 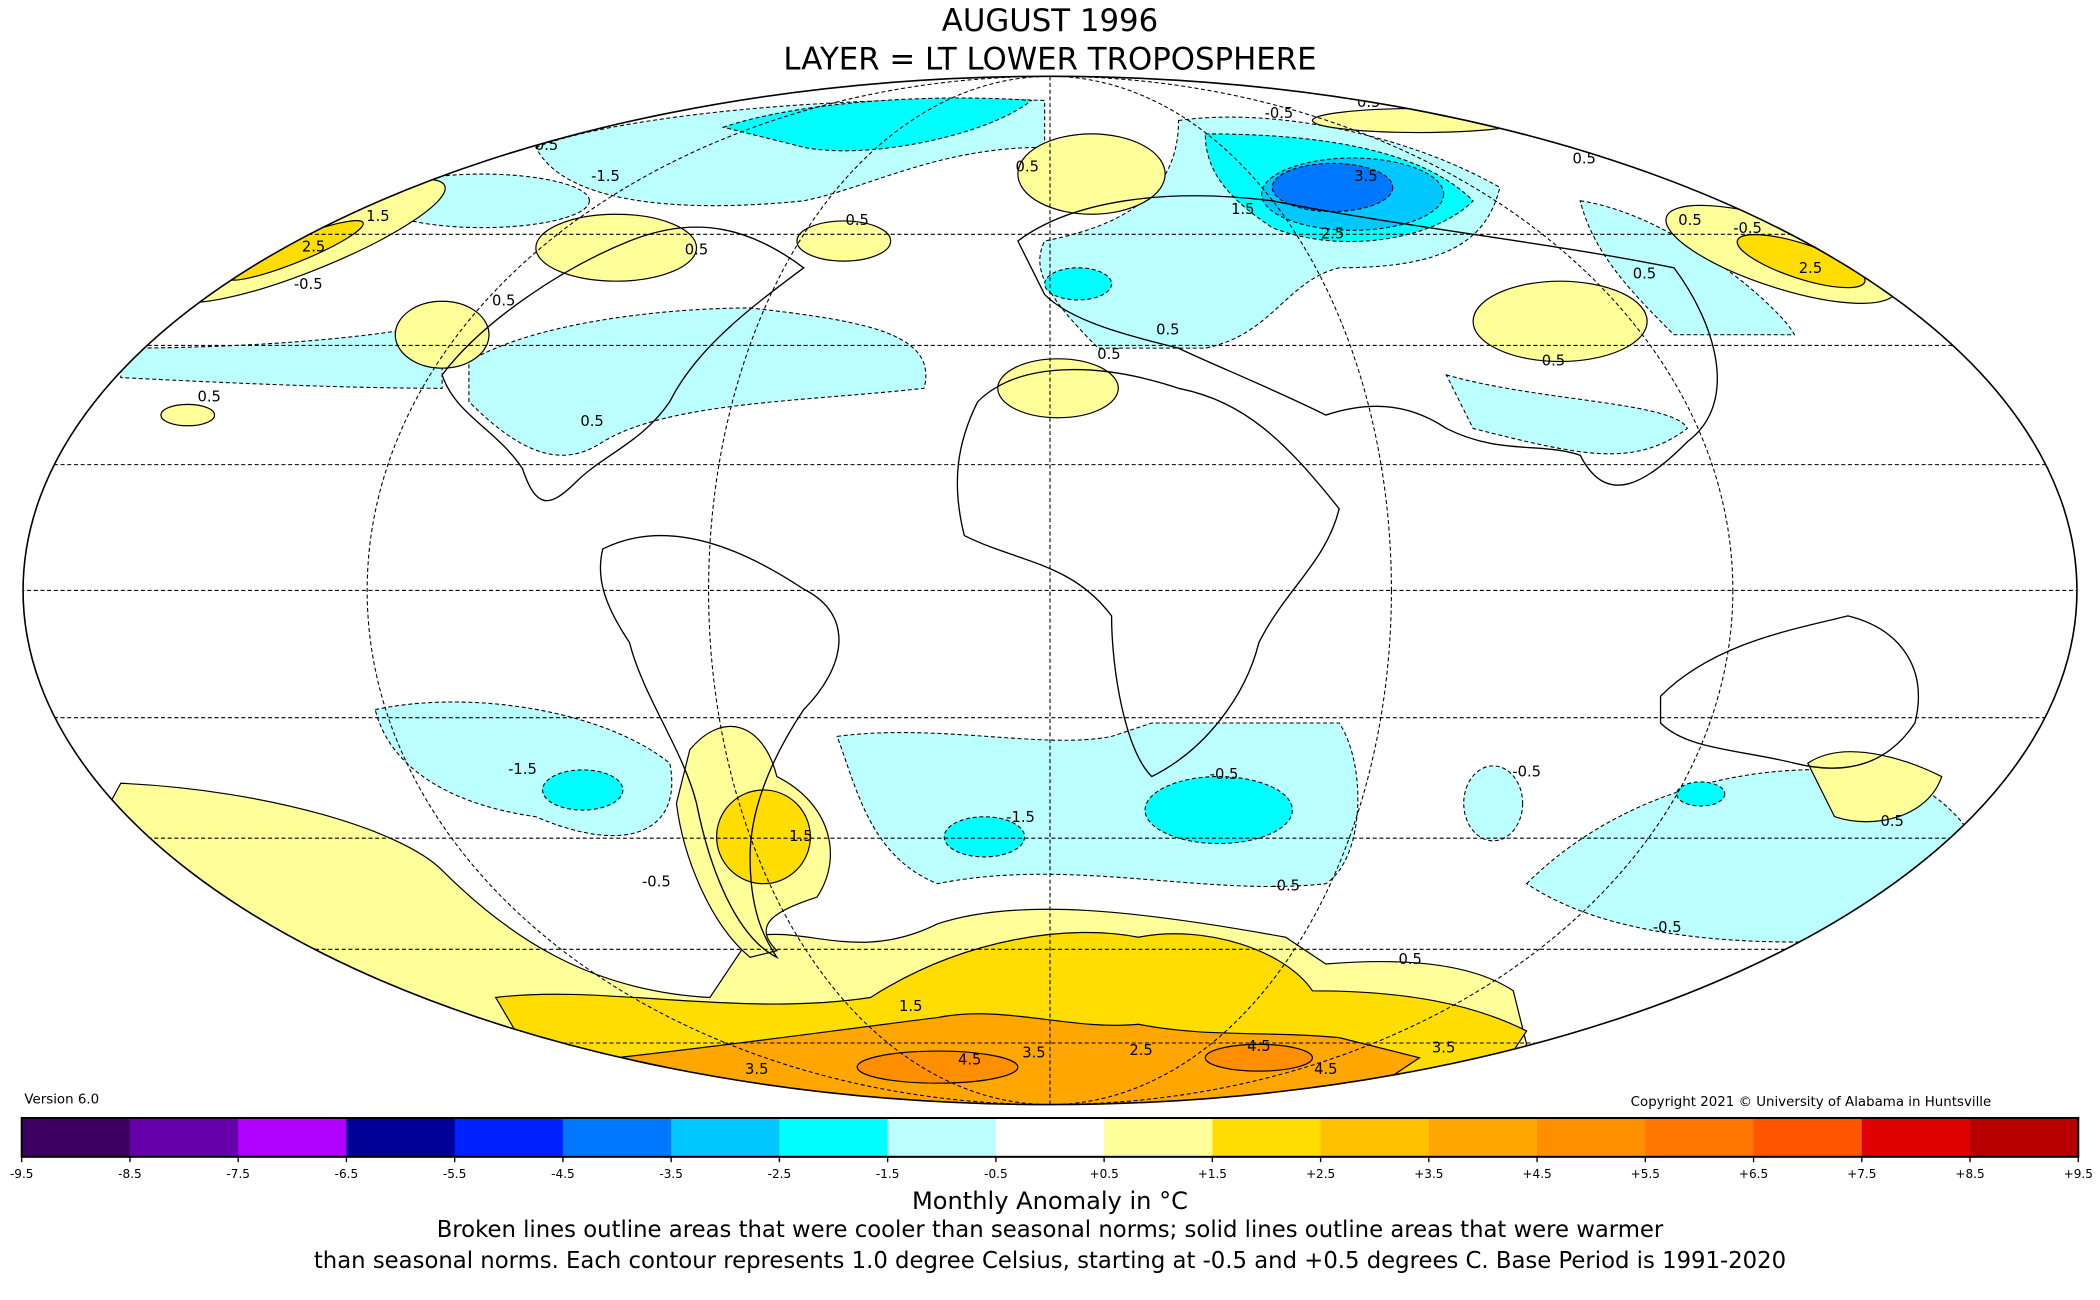 I want to click on title-line2: LAYER = LT LOWER TROPOSPHERE, so click(x=1049, y=60).